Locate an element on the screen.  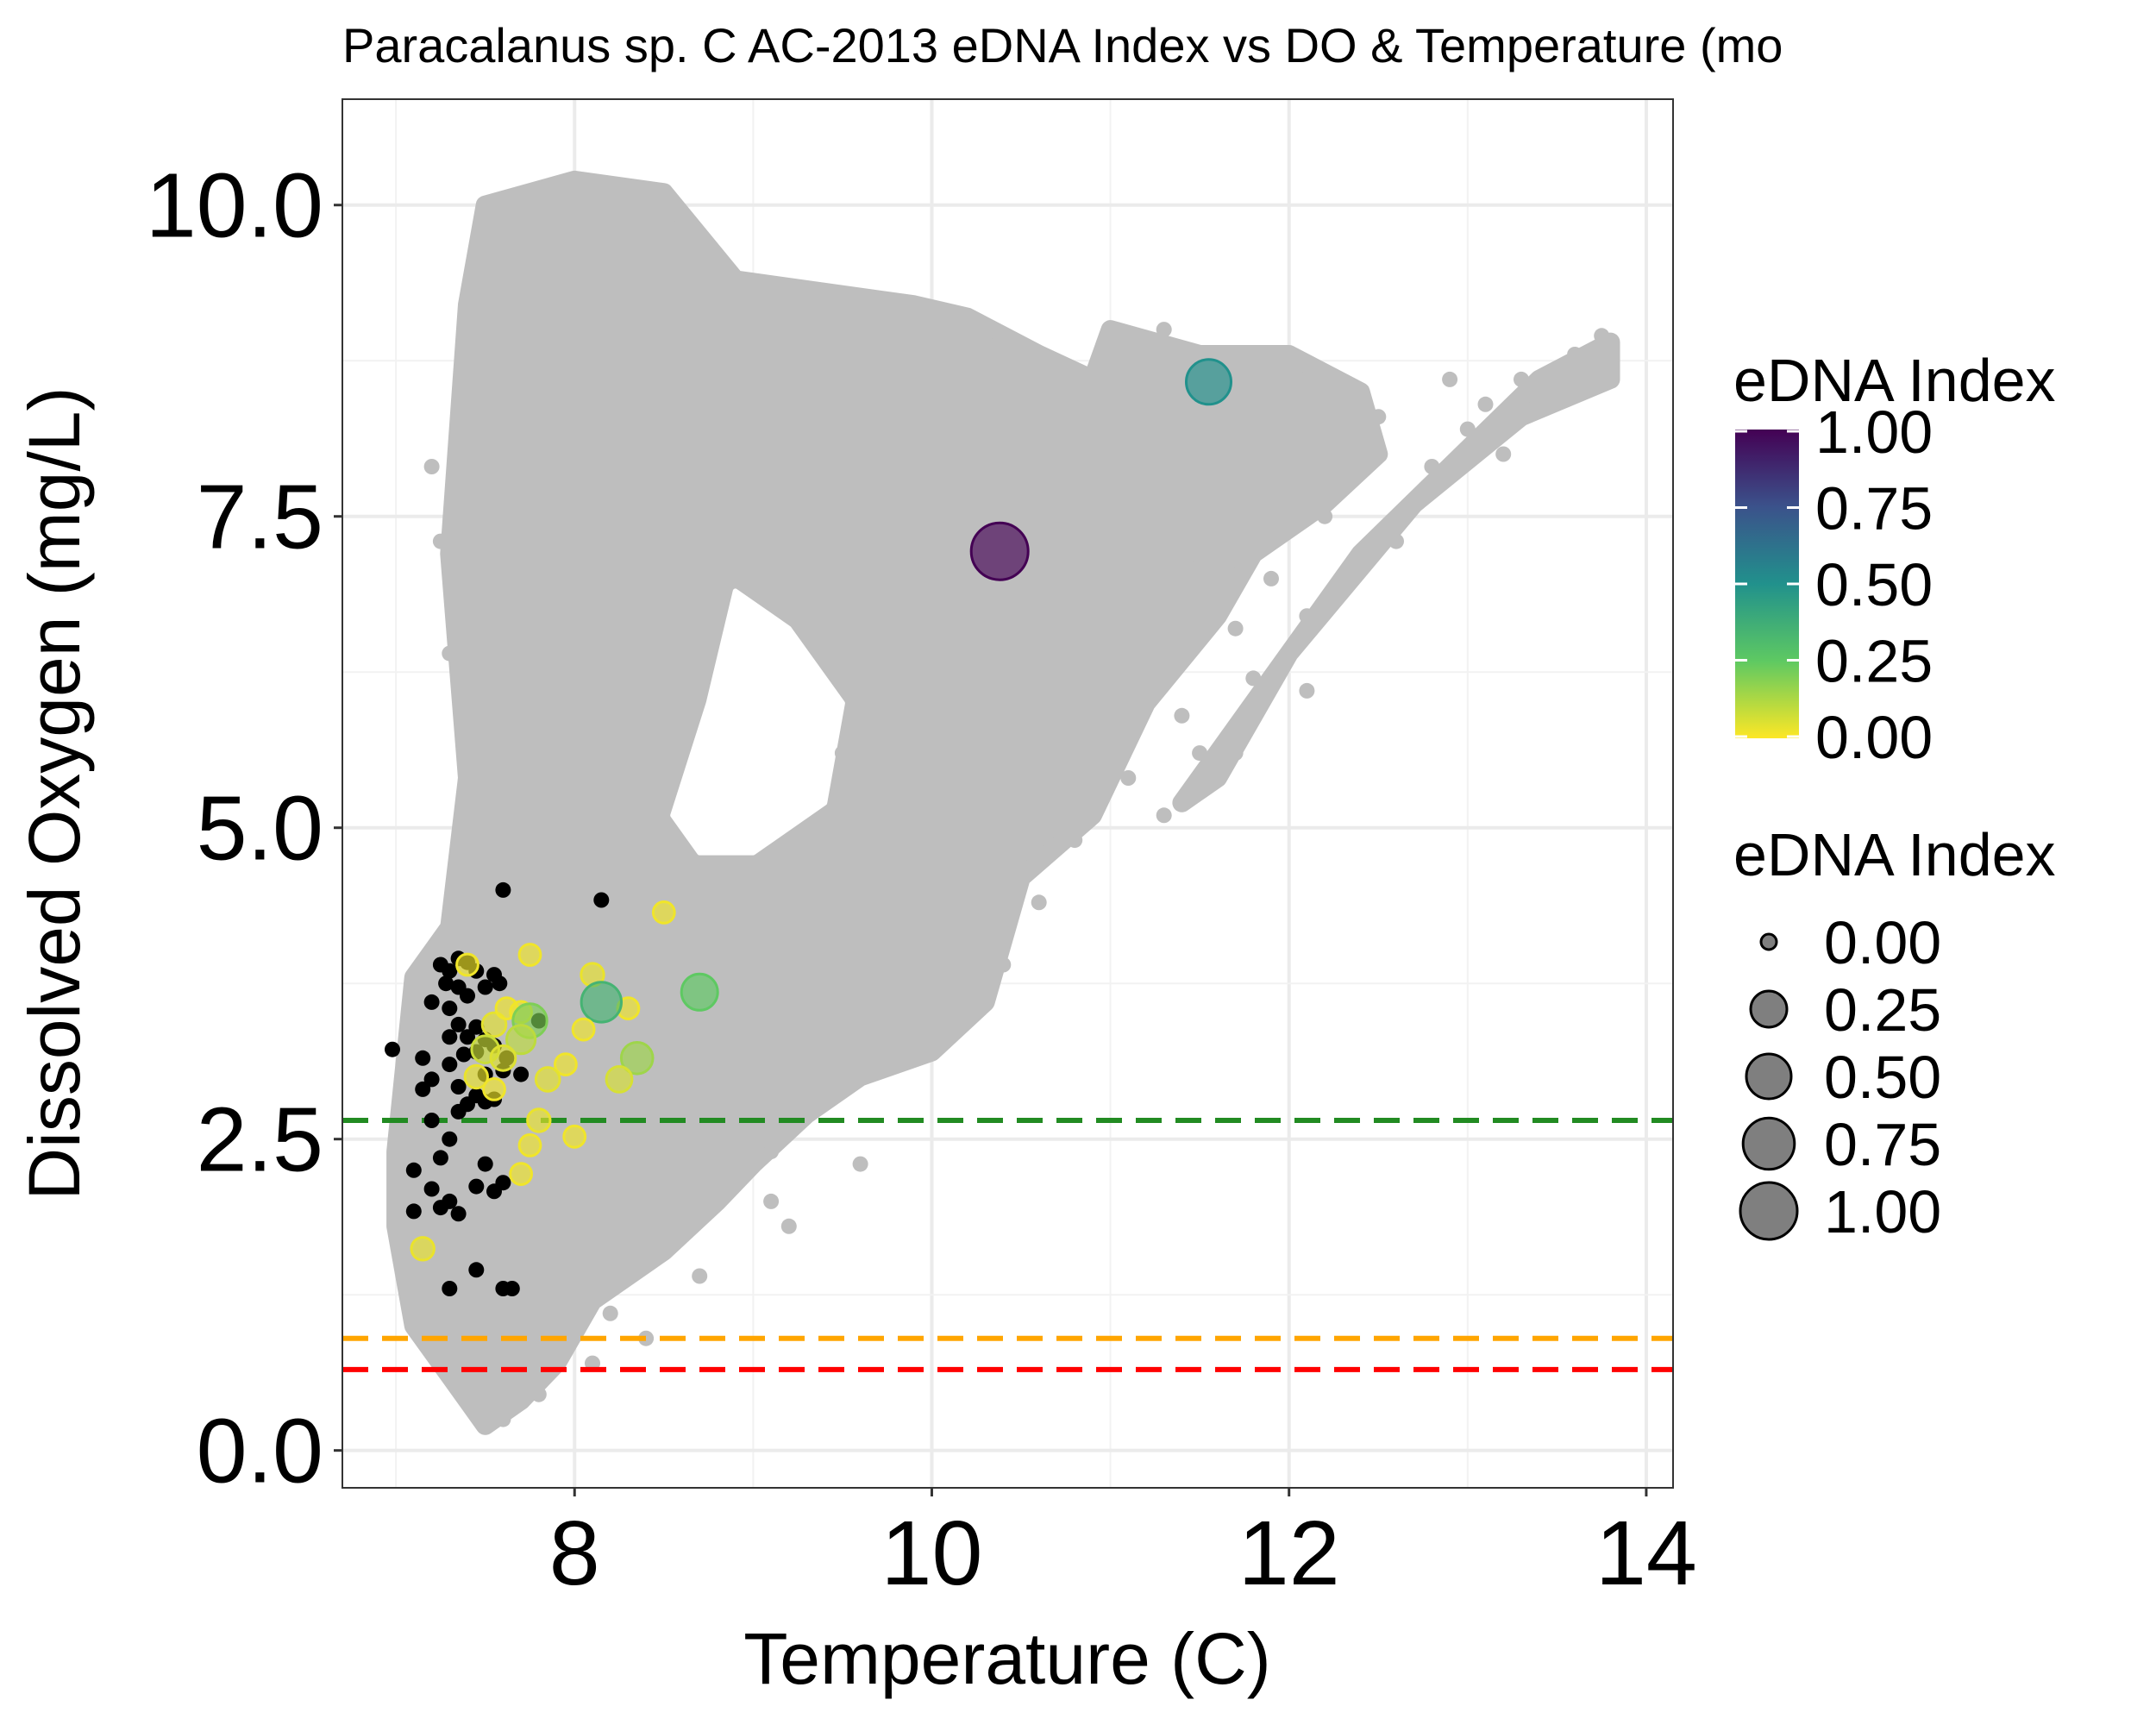
size-legend: eDNA Index 0.000.250.500.751.00 is located at coordinates (1895, 1033).